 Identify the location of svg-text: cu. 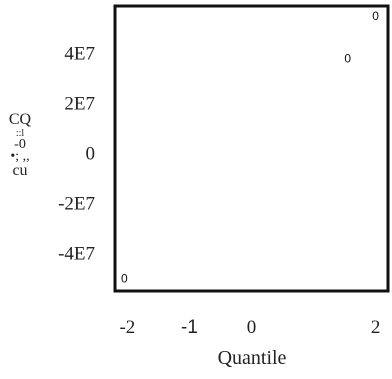
(19, 170).